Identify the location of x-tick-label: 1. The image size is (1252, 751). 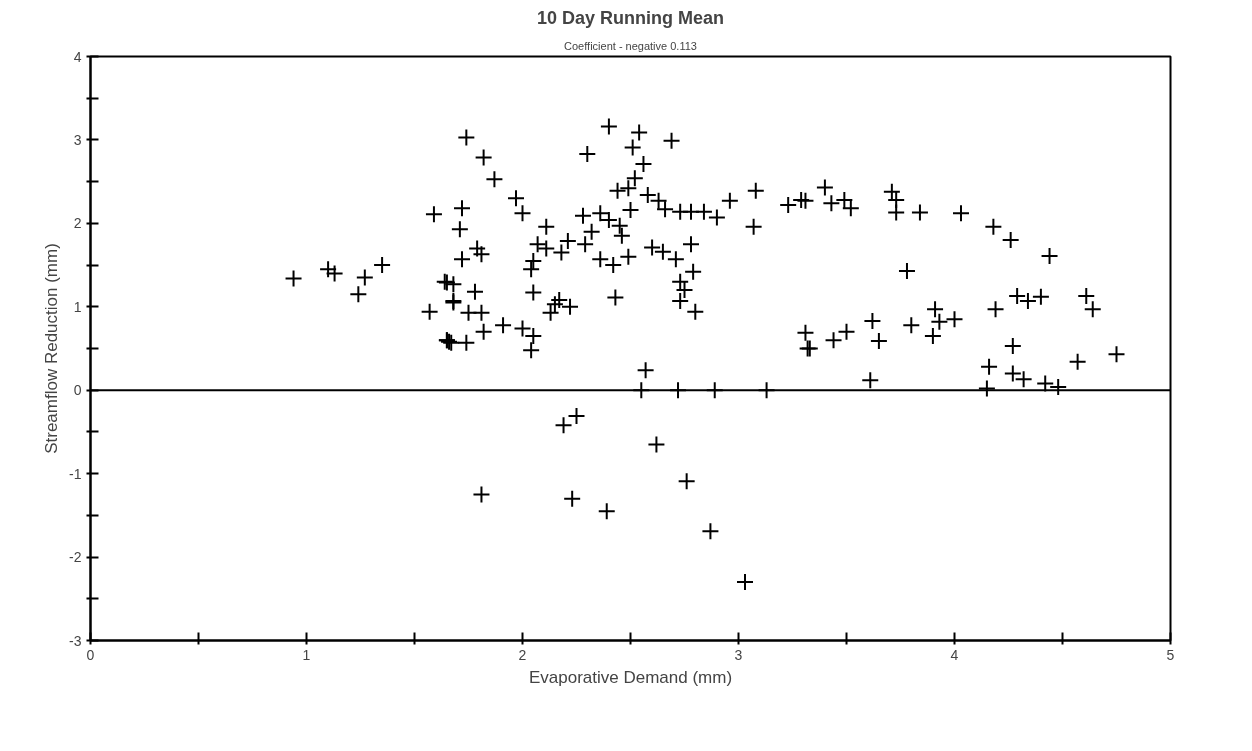
(306, 654).